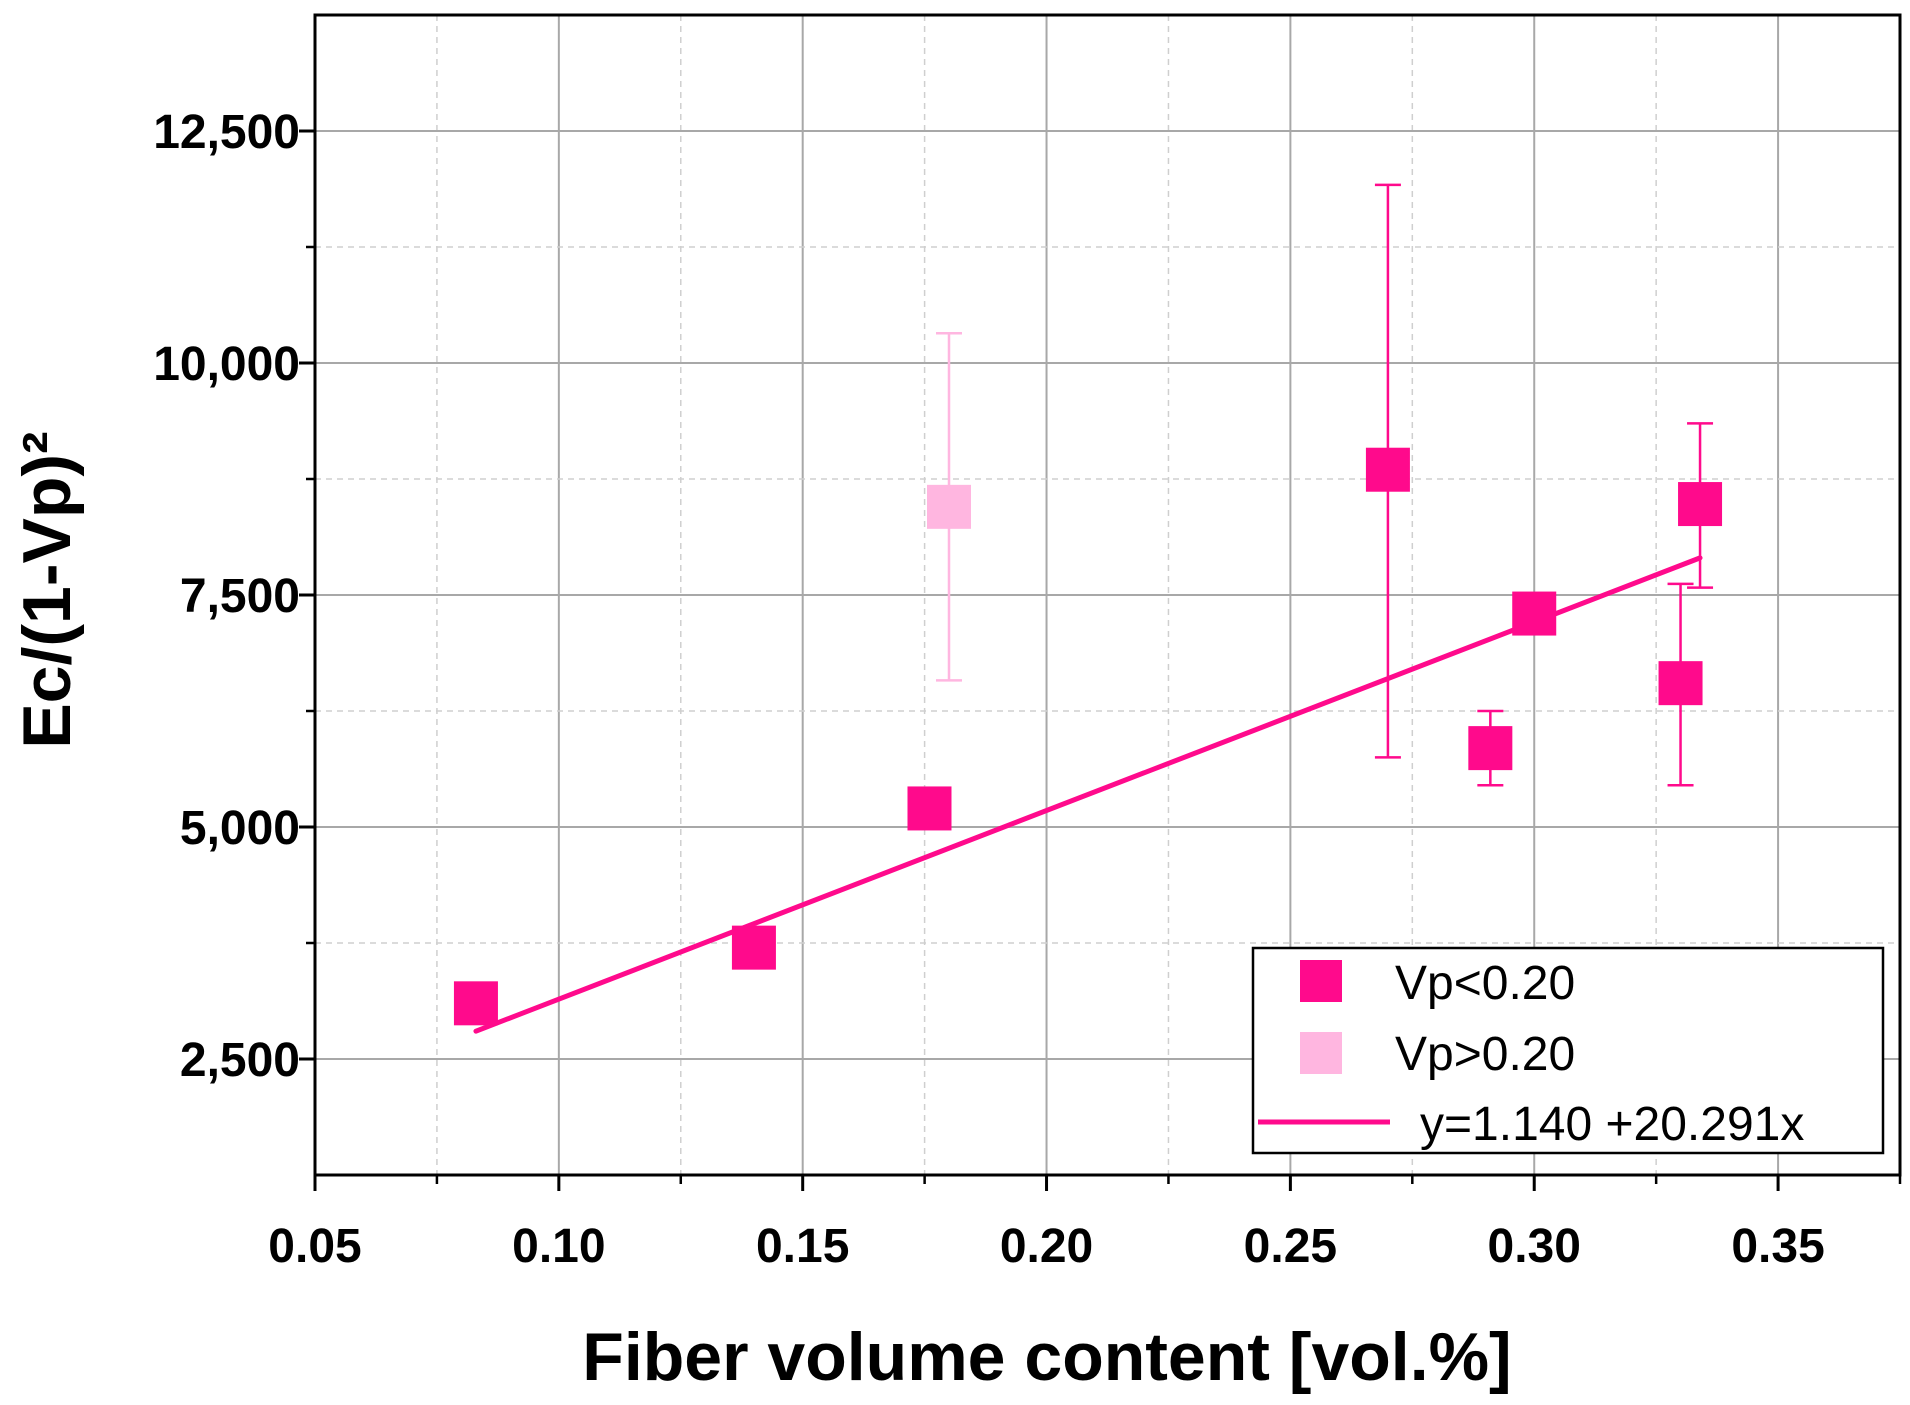  Describe the element at coordinates (802, 1246) in the screenshot. I see `x-tick-label: 0.15` at that location.